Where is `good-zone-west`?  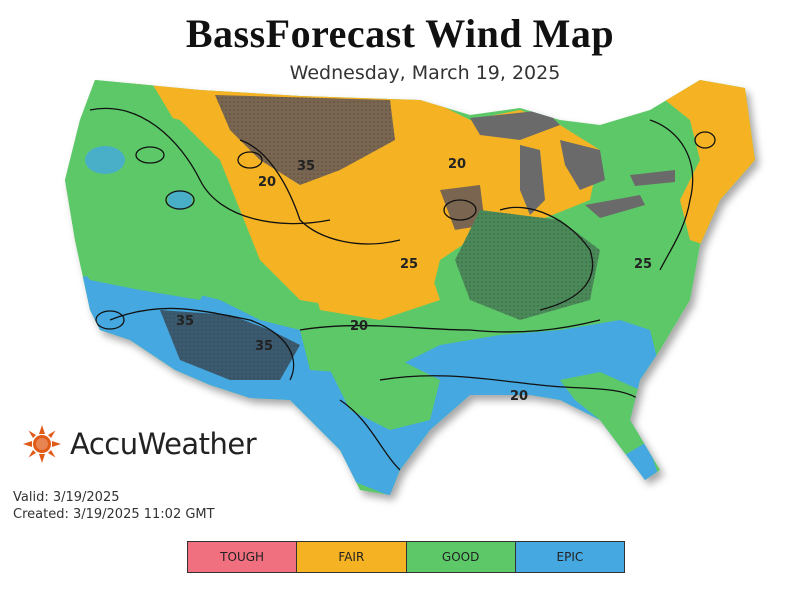
good-zone-west is located at coordinates (142, 190).